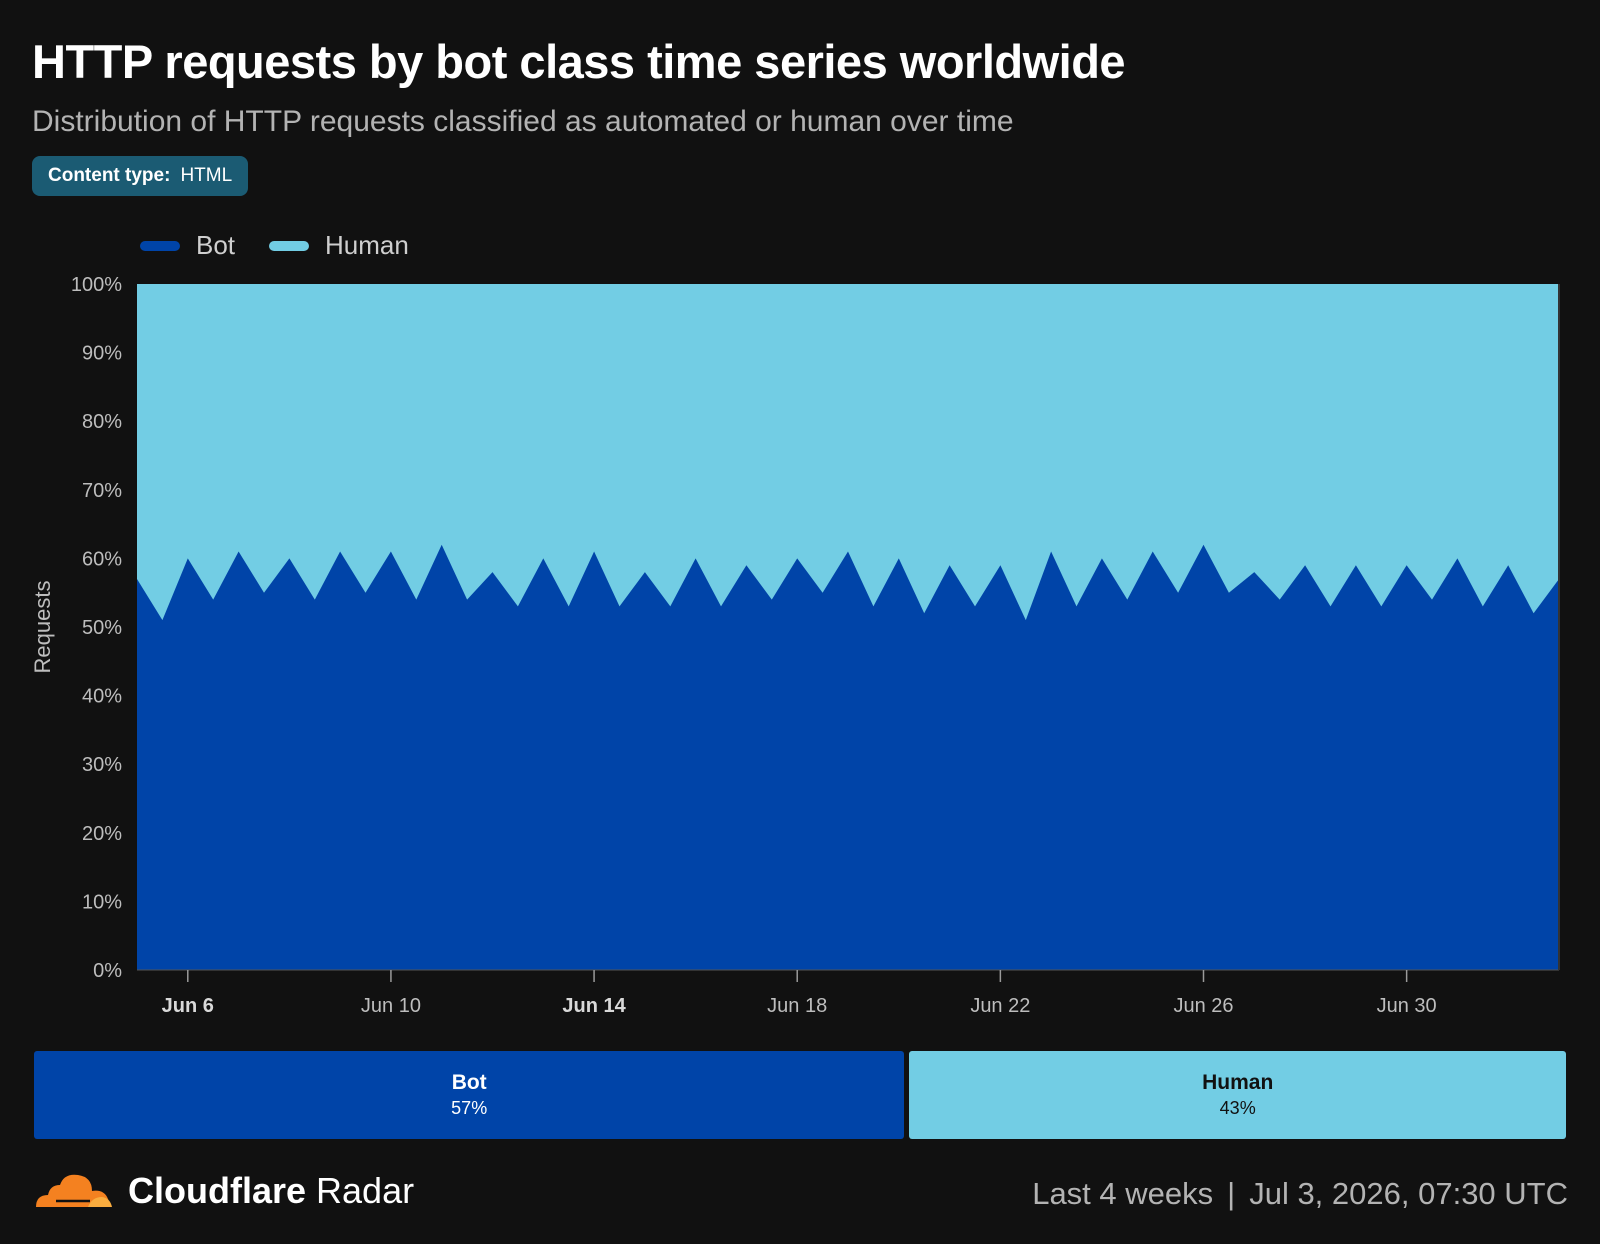  What do you see at coordinates (1123, 1193) in the screenshot?
I see `time-range-label: Last 4 weeks` at bounding box center [1123, 1193].